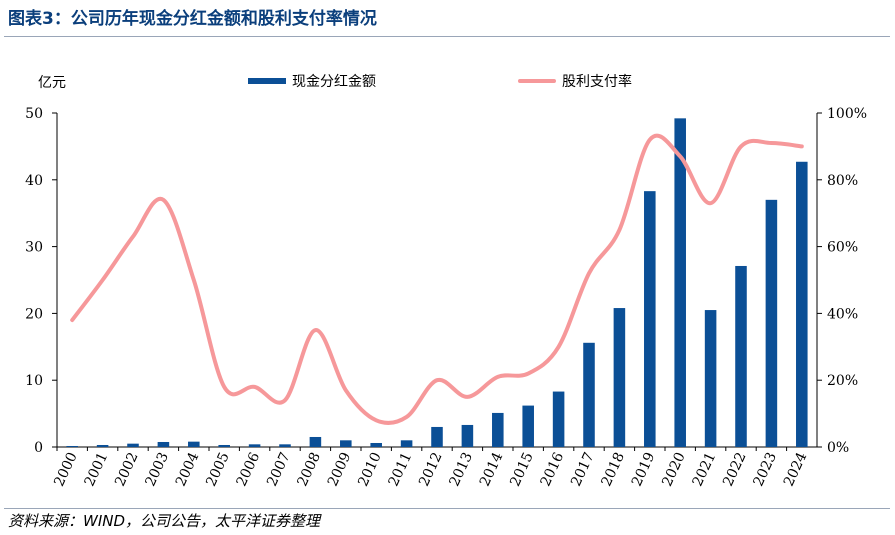  Describe the element at coordinates (613, 469) in the screenshot. I see `x-axis-tick-label: 2018` at that location.